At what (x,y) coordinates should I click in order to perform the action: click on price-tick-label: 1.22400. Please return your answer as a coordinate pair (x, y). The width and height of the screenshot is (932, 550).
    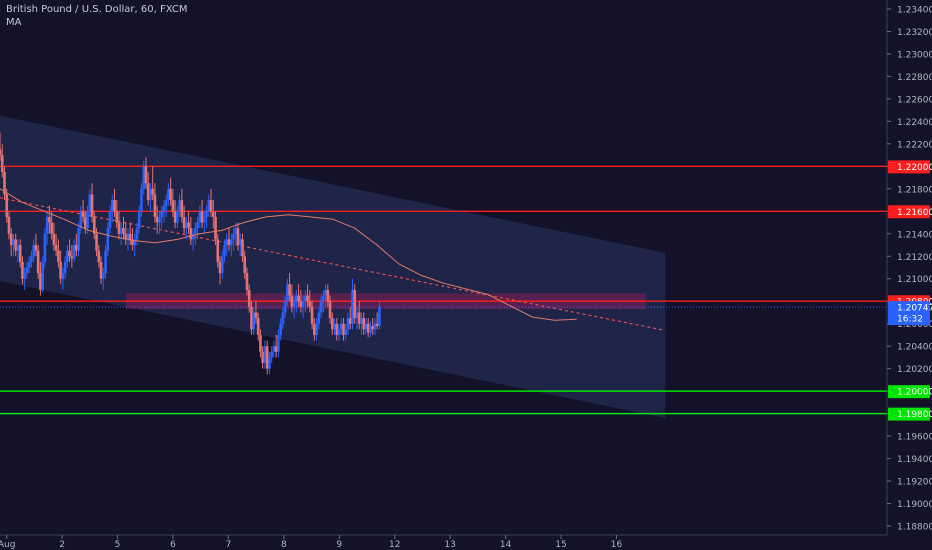
    Looking at the image, I should click on (914, 123).